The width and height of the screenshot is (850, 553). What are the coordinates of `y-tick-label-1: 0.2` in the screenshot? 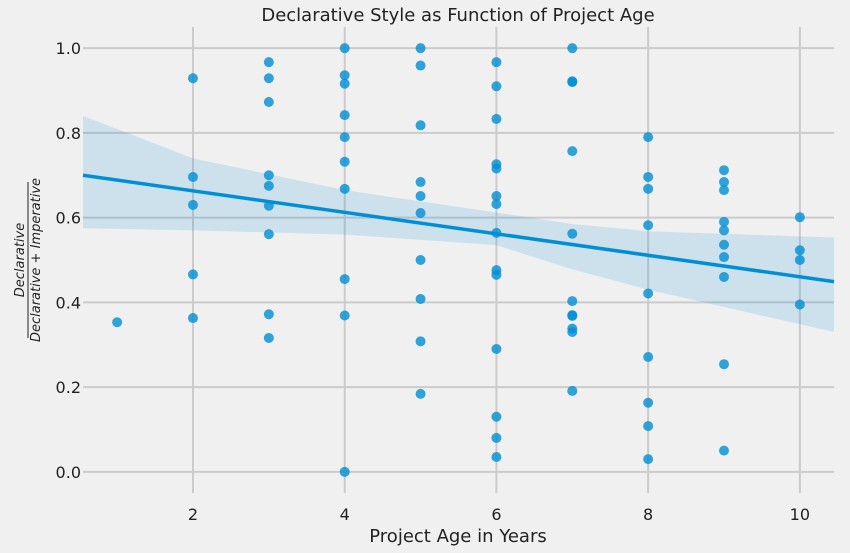 It's located at (68, 387).